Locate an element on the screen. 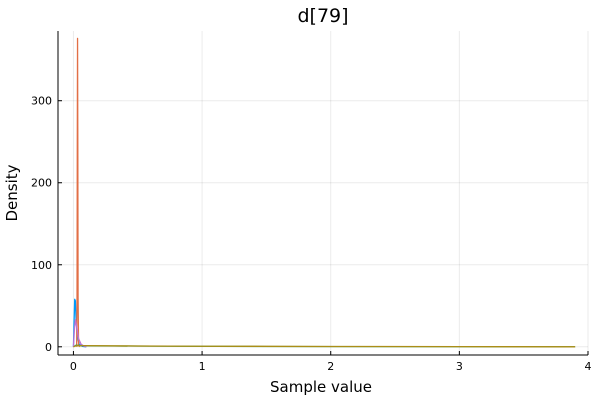 This screenshot has width=600, height=400. x-tick-label: 0 is located at coordinates (73, 366).